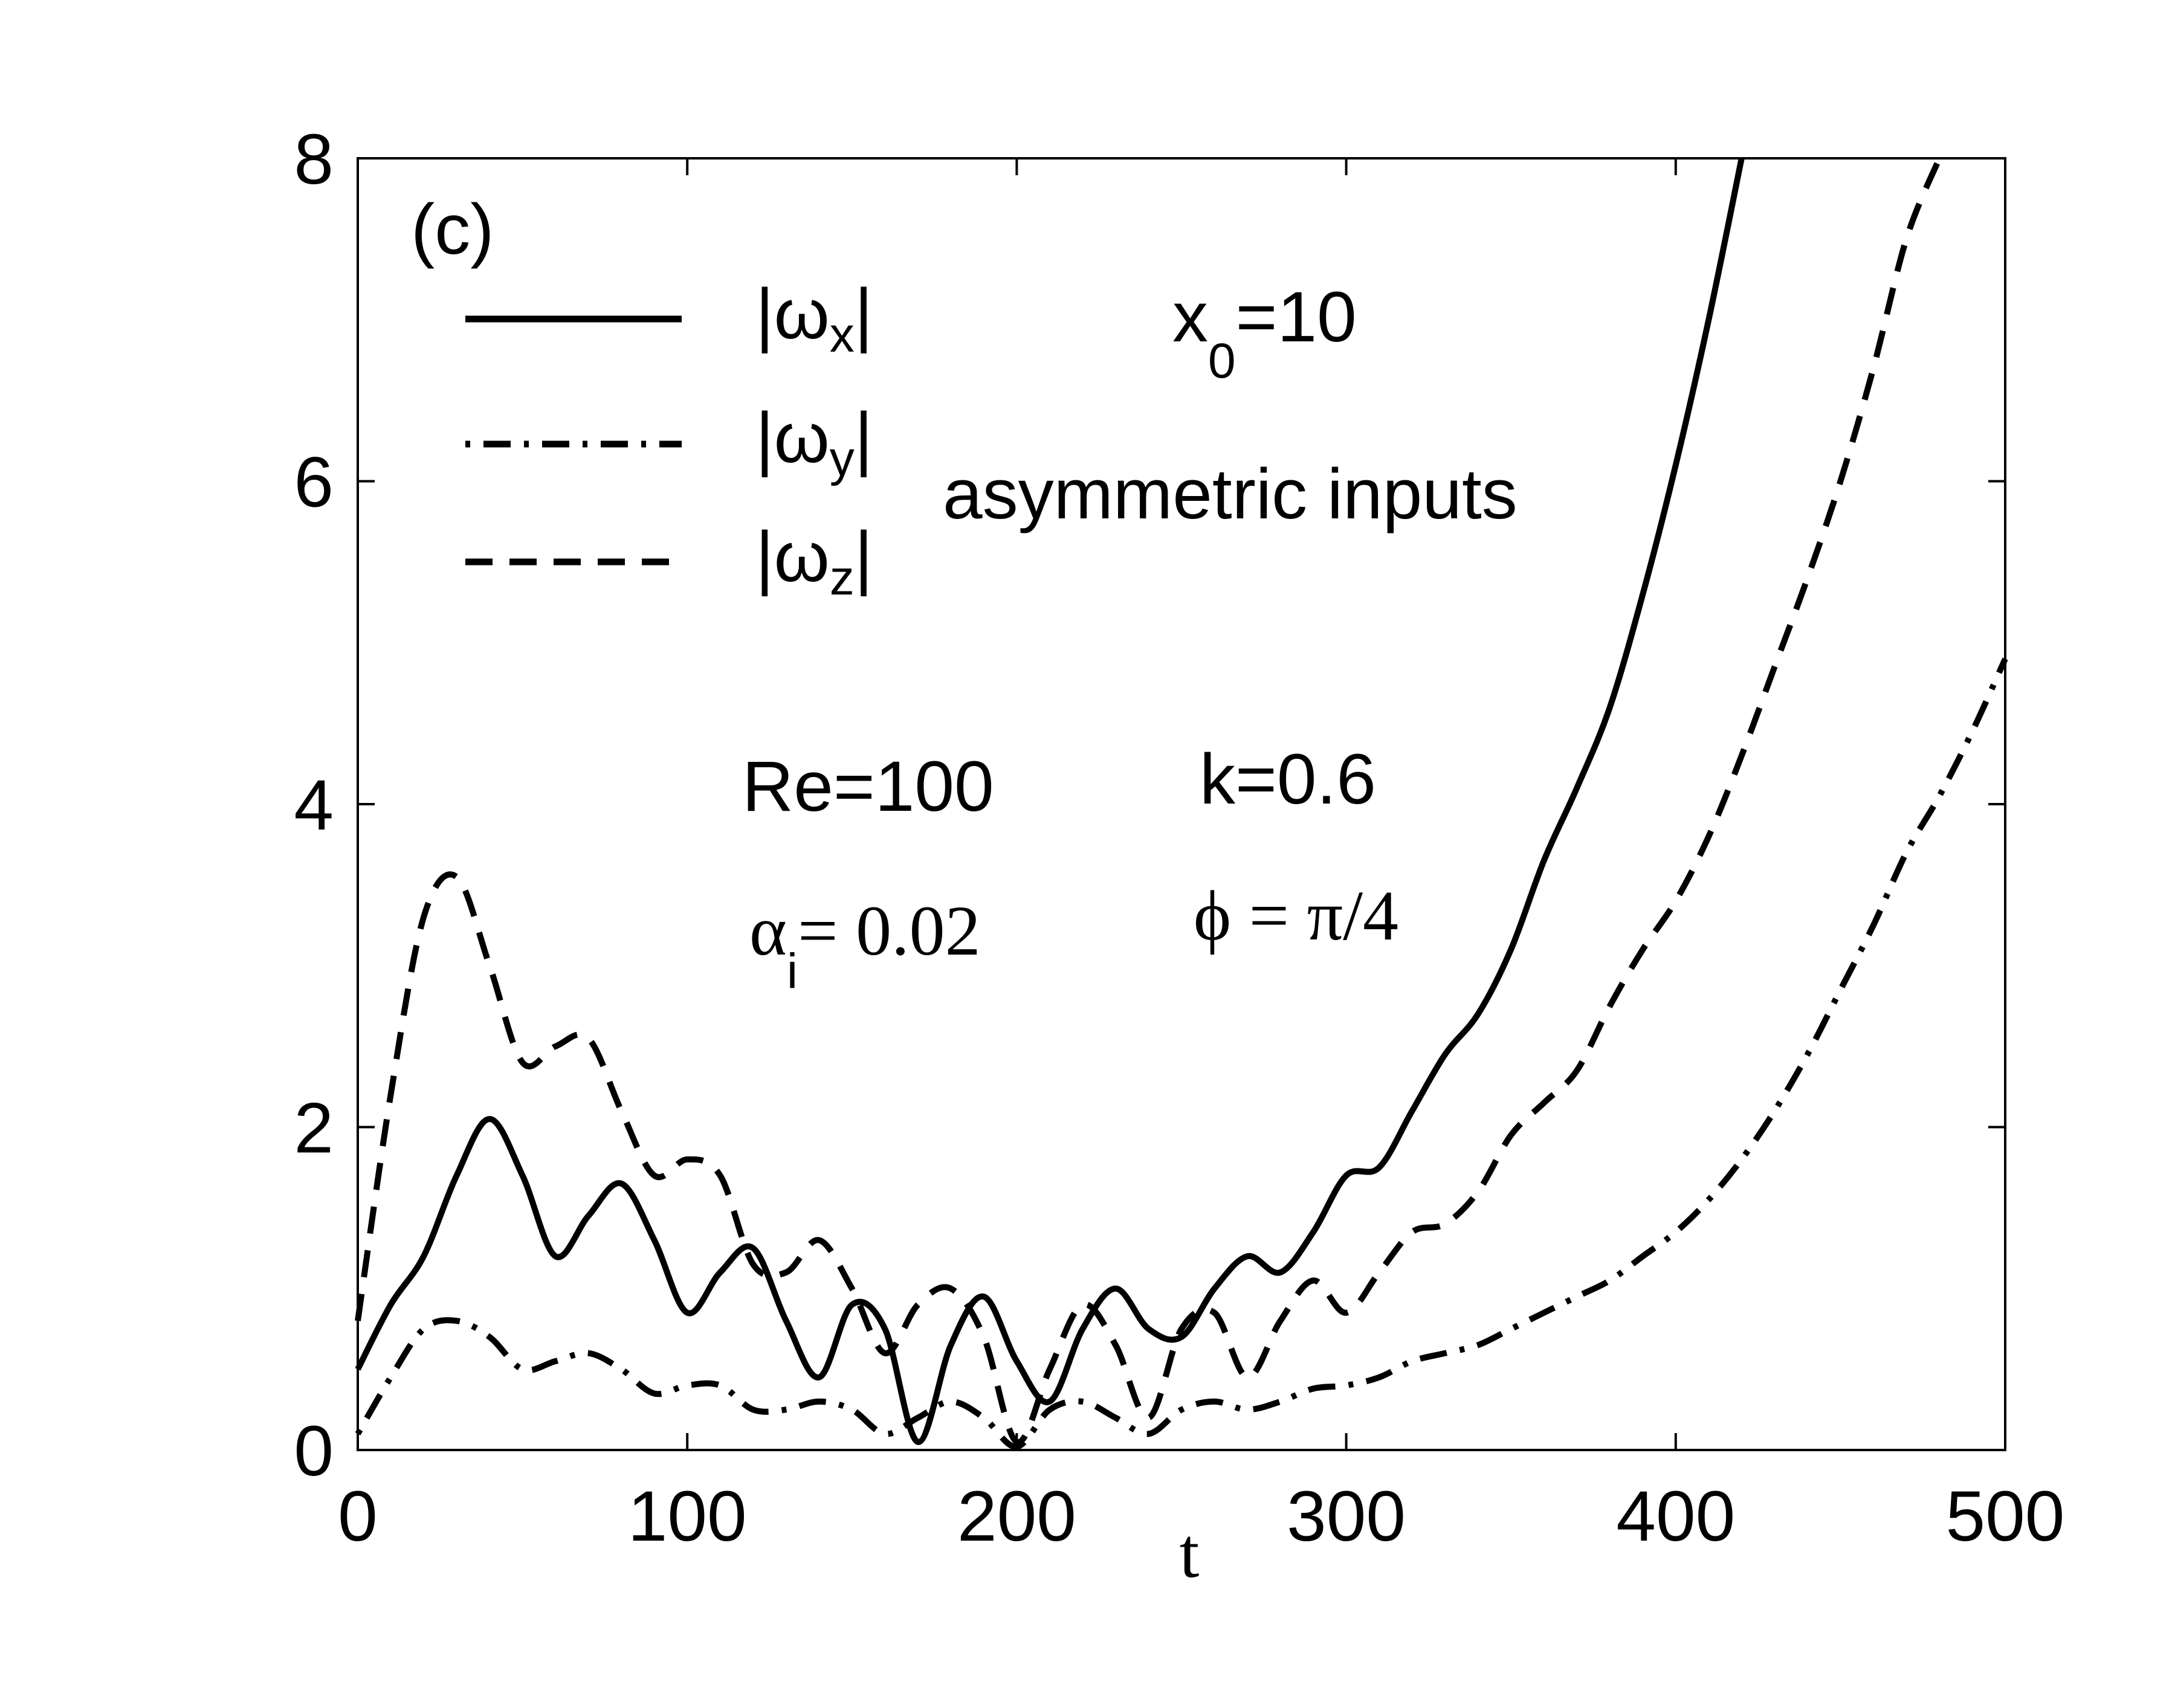  I want to click on annotation-asymmetric-inputs: asymmetric inputs, so click(1230, 494).